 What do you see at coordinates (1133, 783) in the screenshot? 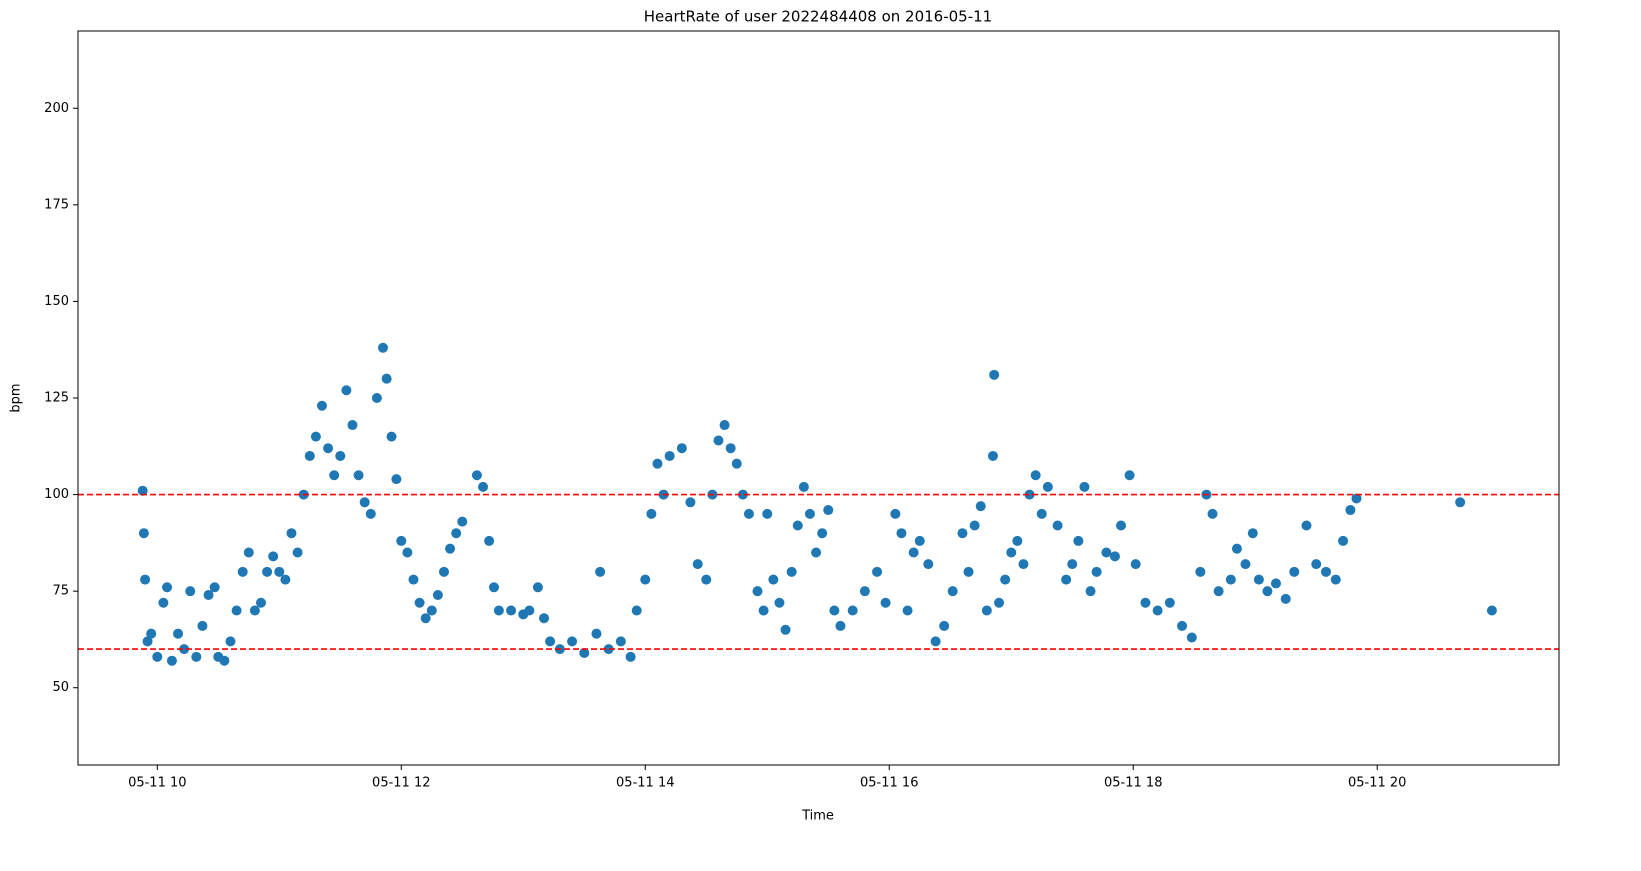
I see `x-tick-label: 05-11 18` at bounding box center [1133, 783].